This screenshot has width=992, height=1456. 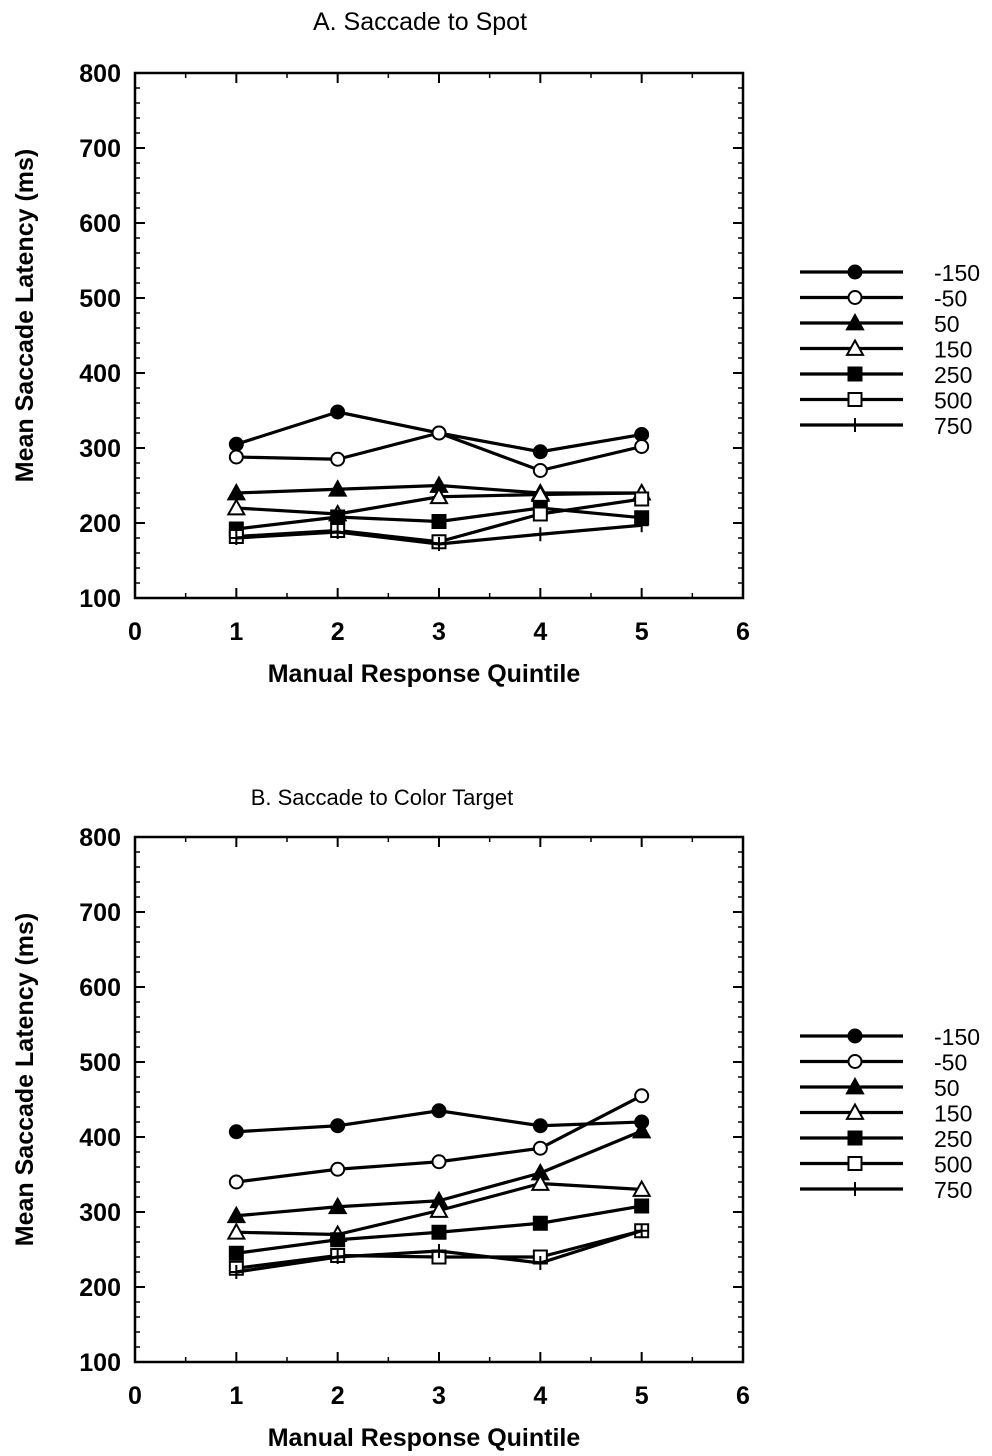 What do you see at coordinates (439, 1396) in the screenshot?
I see `x-tick-label: 3` at bounding box center [439, 1396].